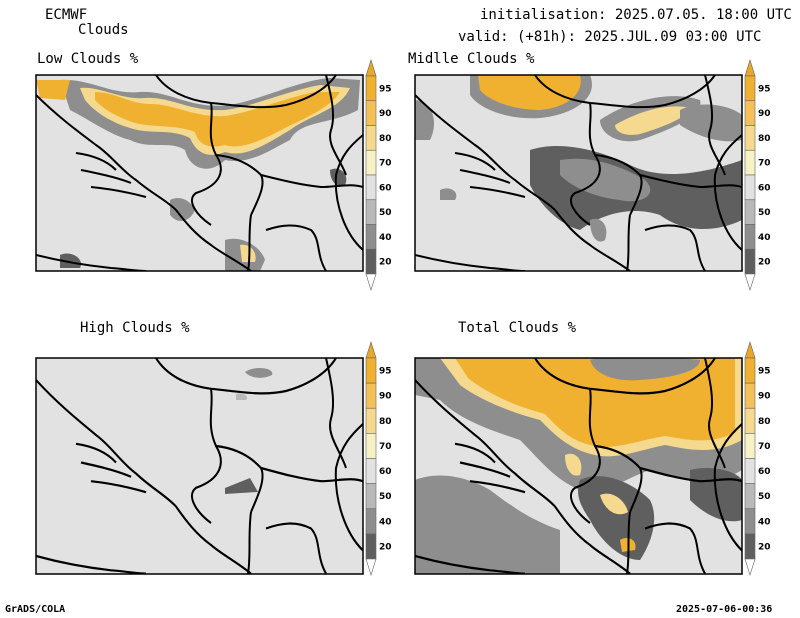  I want to click on colorbar-middle-top-arrow, so click(750, 67).